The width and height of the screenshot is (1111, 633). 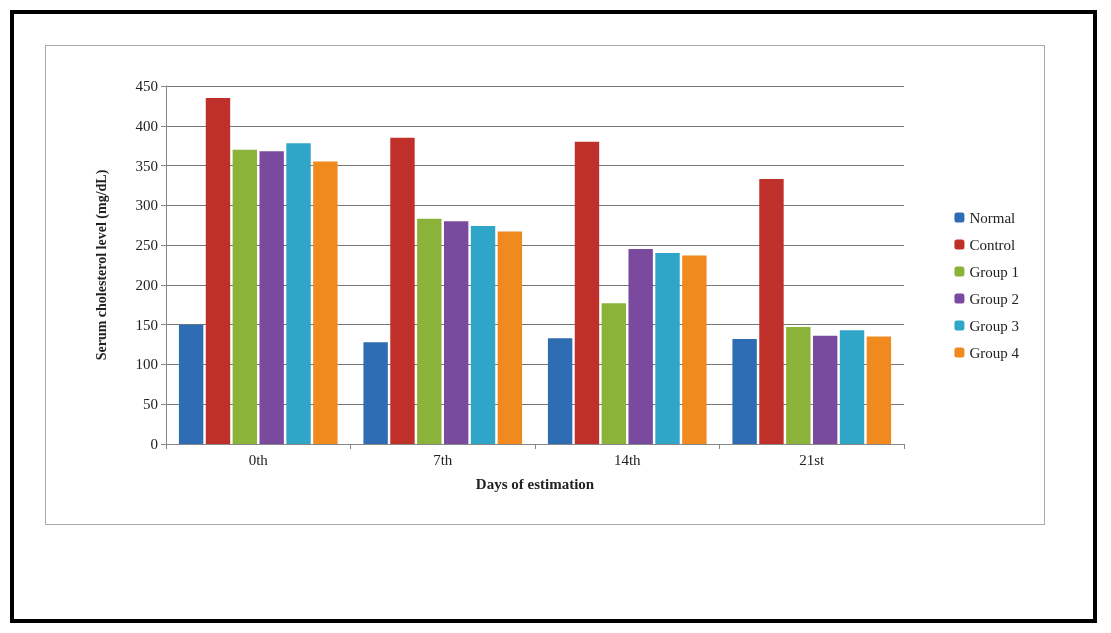 I want to click on y-tick-label: 100, so click(x=146, y=364).